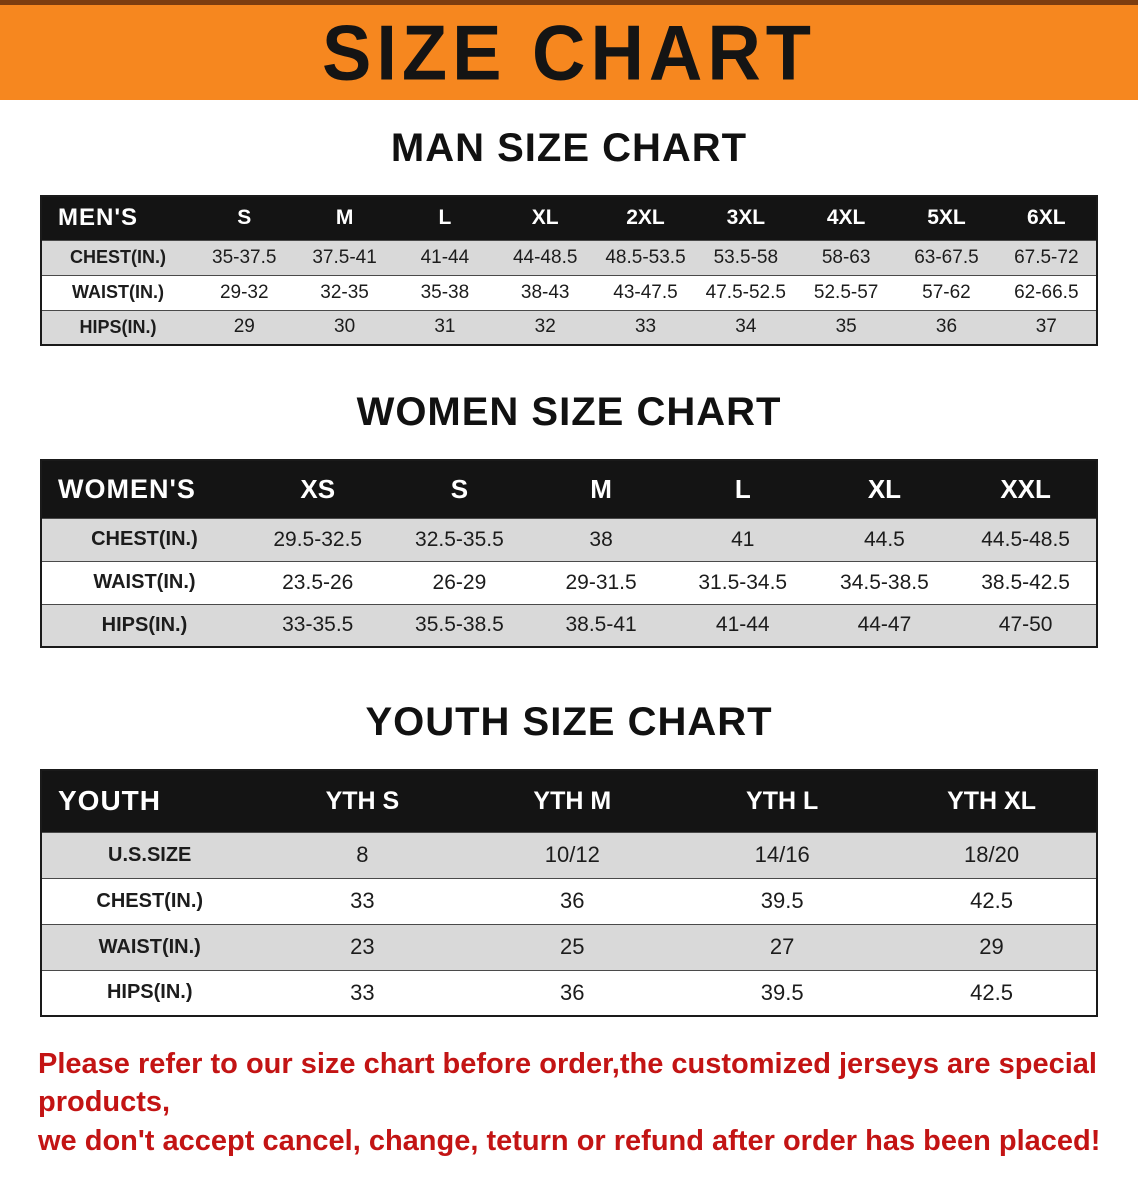 The height and width of the screenshot is (1184, 1138). What do you see at coordinates (601, 582) in the screenshot?
I see `measurement-value: 29-31.5` at bounding box center [601, 582].